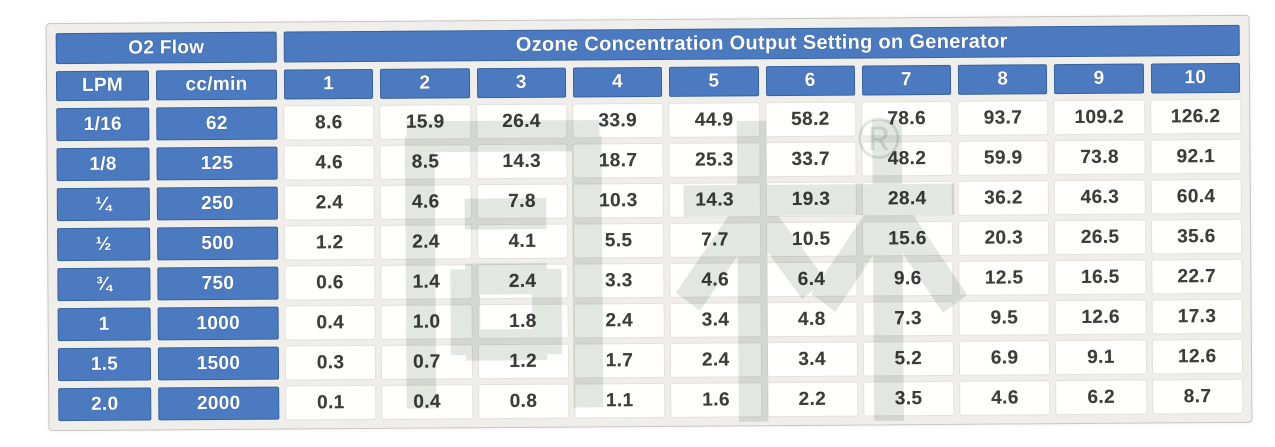  I want to click on row-label-ccmin: 250, so click(217, 203).